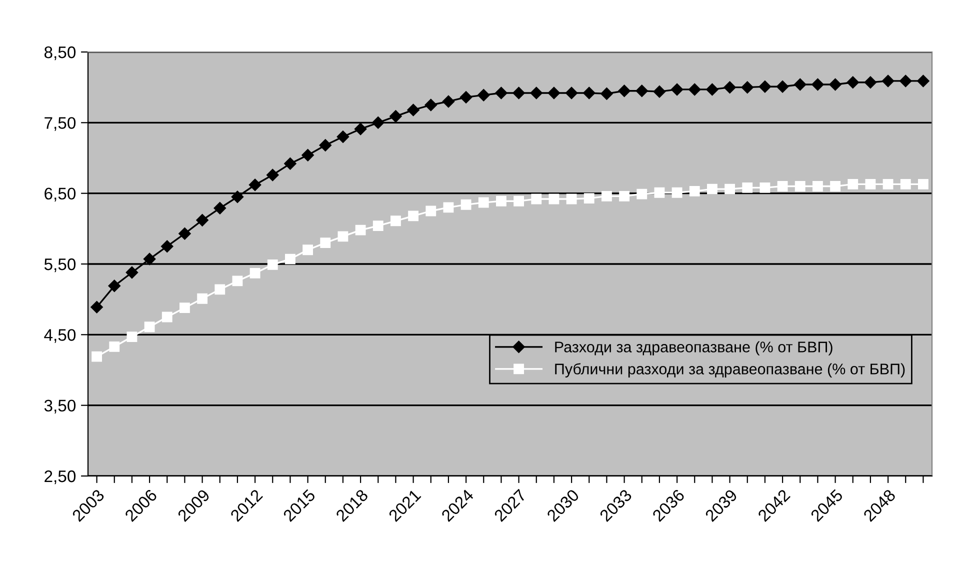 The height and width of the screenshot is (578, 955). Describe the element at coordinates (60, 477) in the screenshot. I see `y-tick-label: 2,50` at that location.